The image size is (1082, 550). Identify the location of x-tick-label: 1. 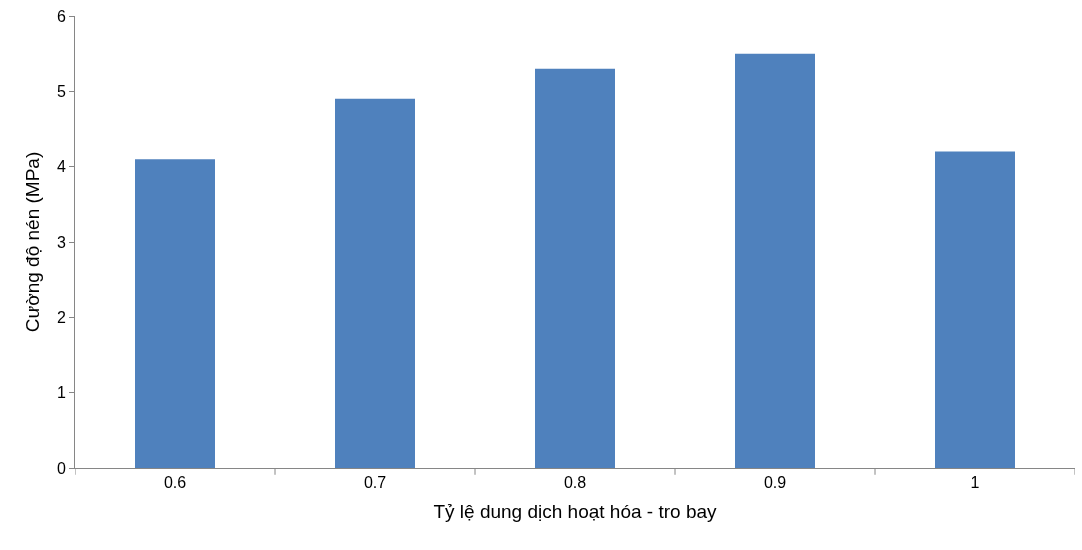
(975, 483).